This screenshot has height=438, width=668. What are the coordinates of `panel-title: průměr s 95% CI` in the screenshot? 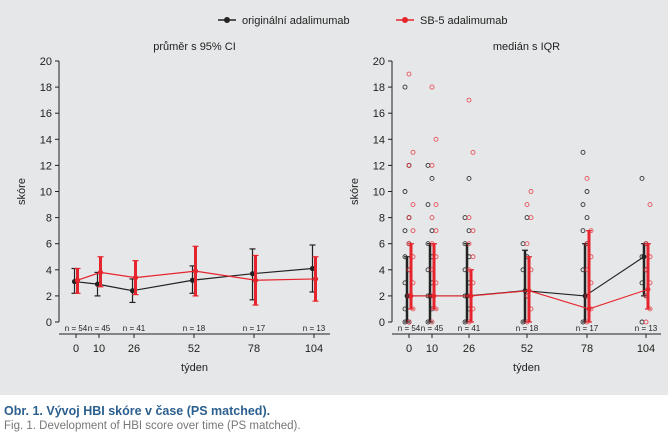 It's located at (194, 47).